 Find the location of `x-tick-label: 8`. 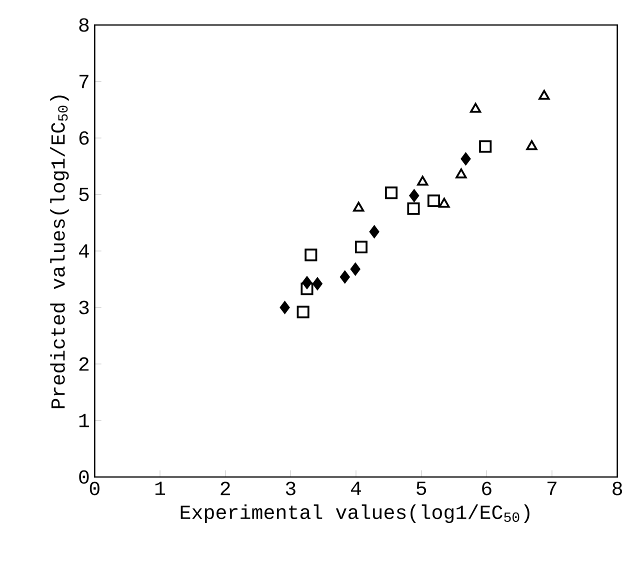

x-tick-label: 8 is located at coordinates (617, 489).